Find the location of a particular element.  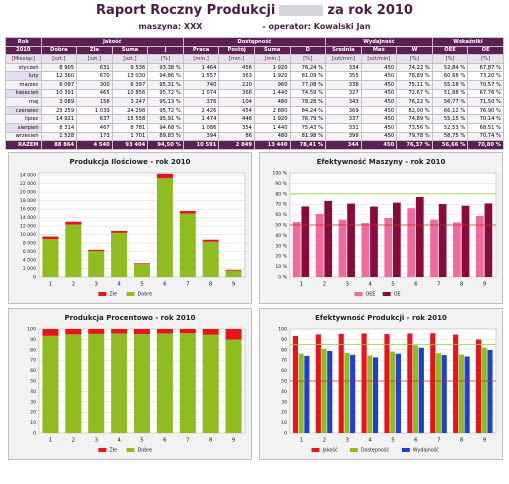

table-cell: Postój is located at coordinates (236, 50).